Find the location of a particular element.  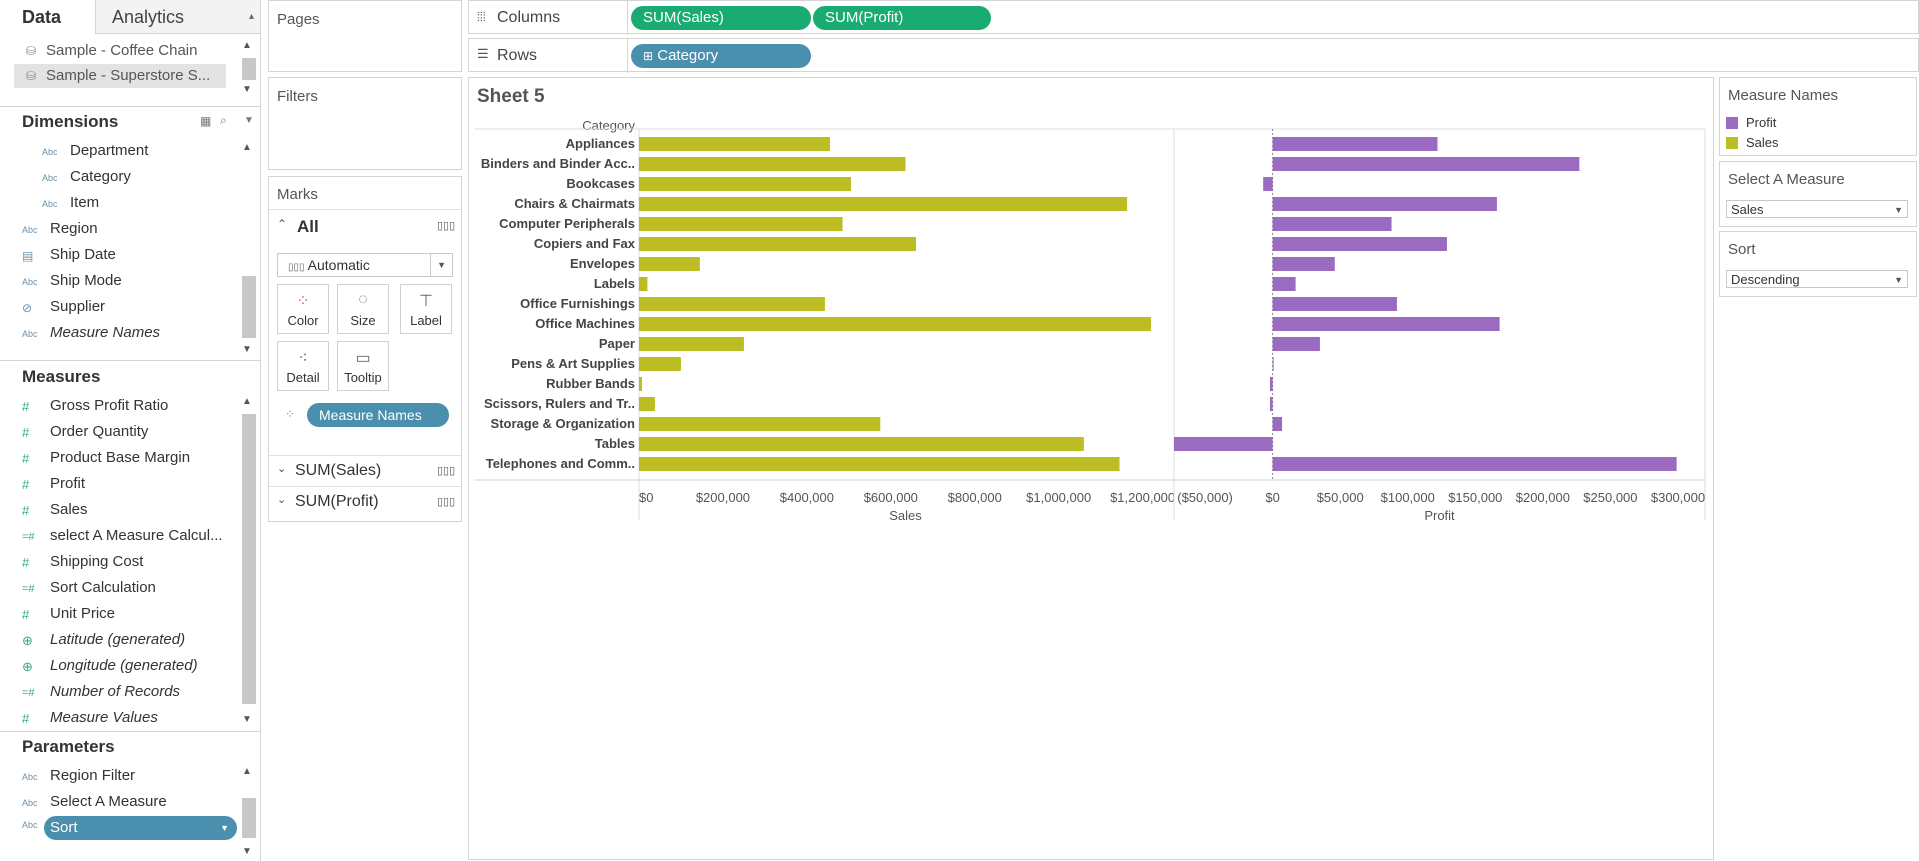

field-label: Select A Measure is located at coordinates (108, 801).